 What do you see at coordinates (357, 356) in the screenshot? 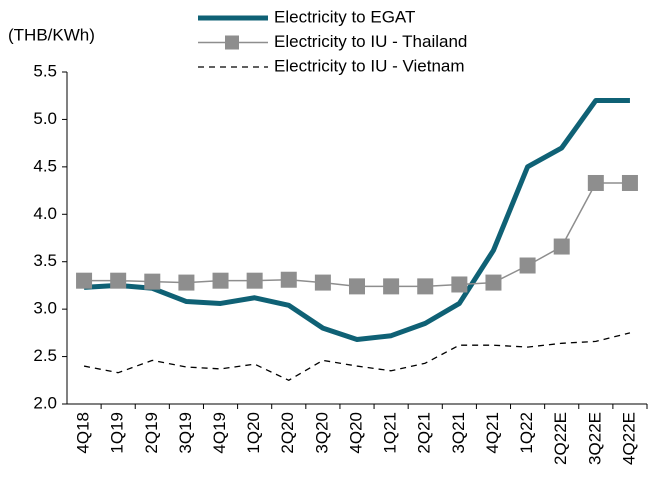
I see `series-line` at bounding box center [357, 356].